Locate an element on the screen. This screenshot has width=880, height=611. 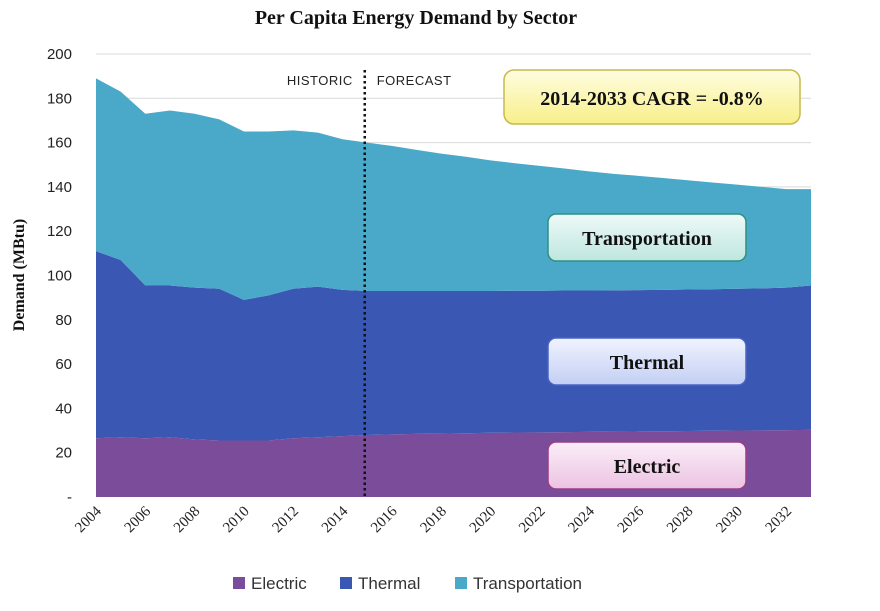
thermal-area-label: Thermal is located at coordinates (647, 361).